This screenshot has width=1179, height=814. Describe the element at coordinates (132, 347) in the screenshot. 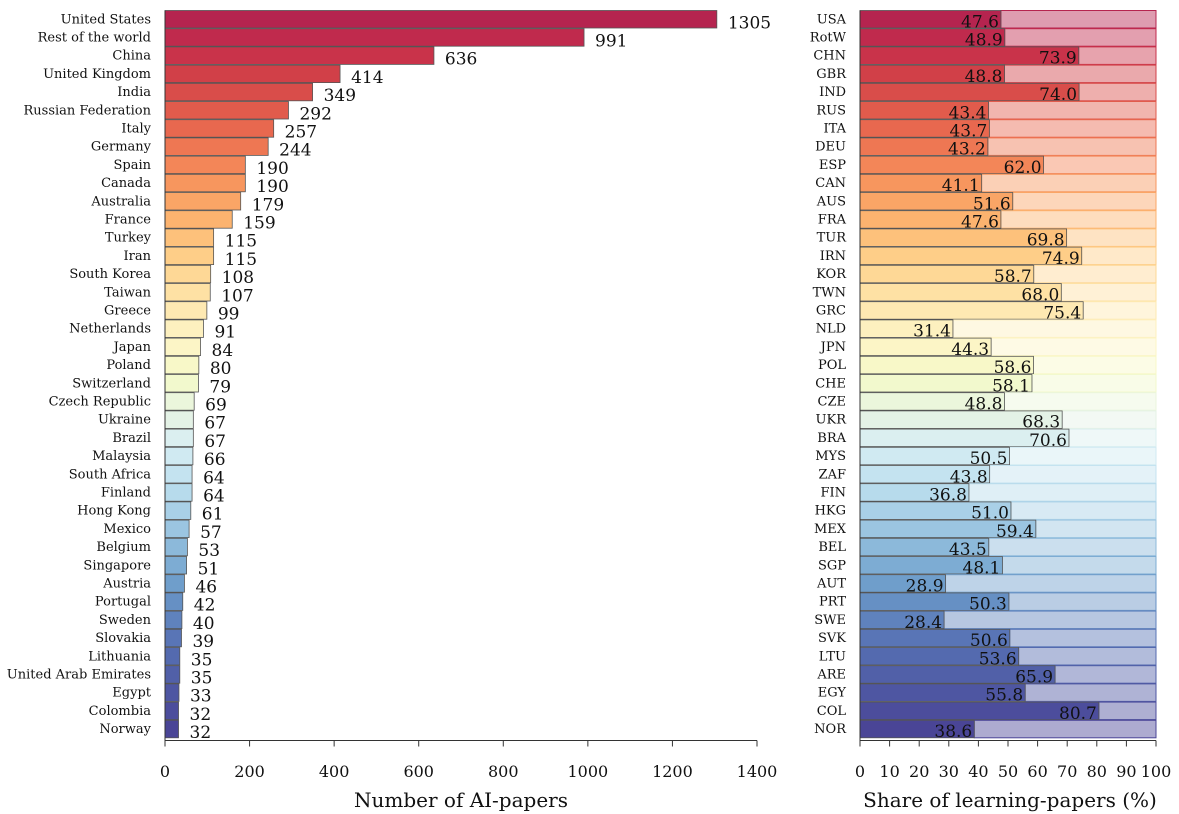

I see `country-label: Japan` at that location.